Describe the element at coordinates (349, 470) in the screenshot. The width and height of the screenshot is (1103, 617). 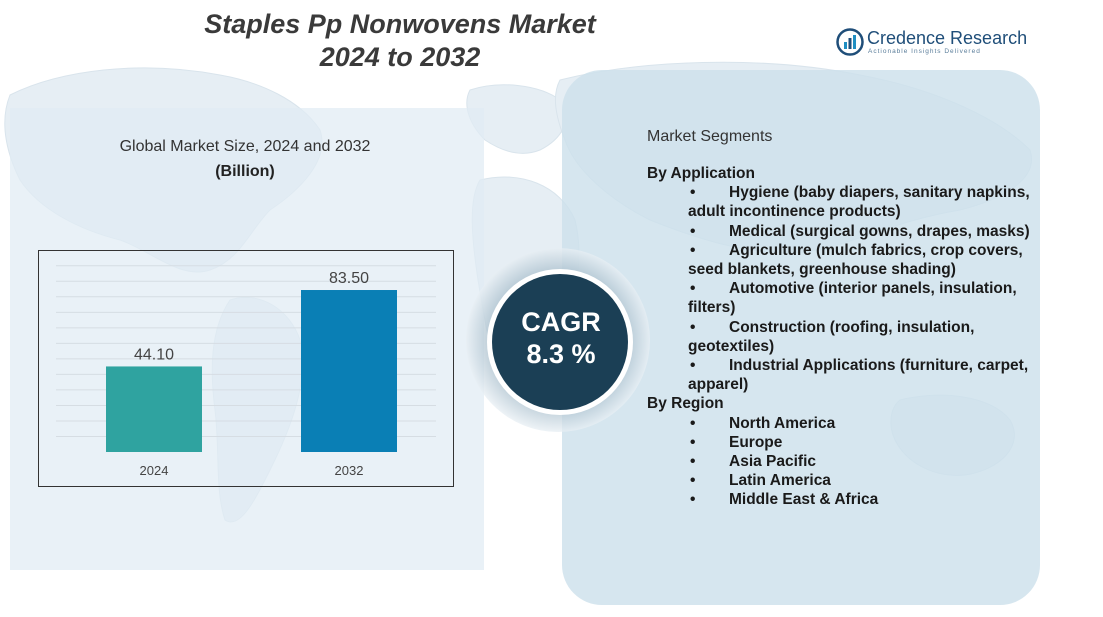
I see `category-label-2032: 2032` at that location.